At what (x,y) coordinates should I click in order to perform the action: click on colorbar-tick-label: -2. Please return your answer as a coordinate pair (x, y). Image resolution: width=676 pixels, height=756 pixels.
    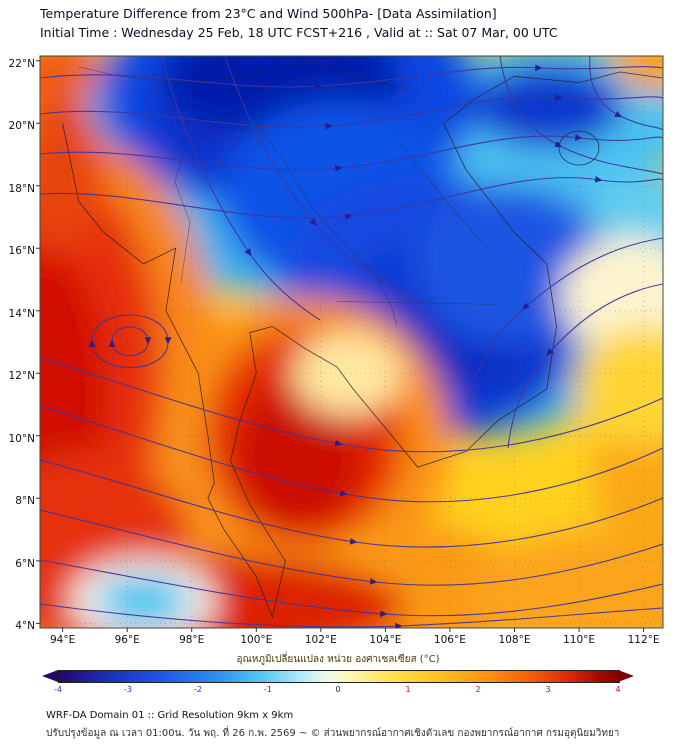
    Looking at the image, I should click on (198, 689).